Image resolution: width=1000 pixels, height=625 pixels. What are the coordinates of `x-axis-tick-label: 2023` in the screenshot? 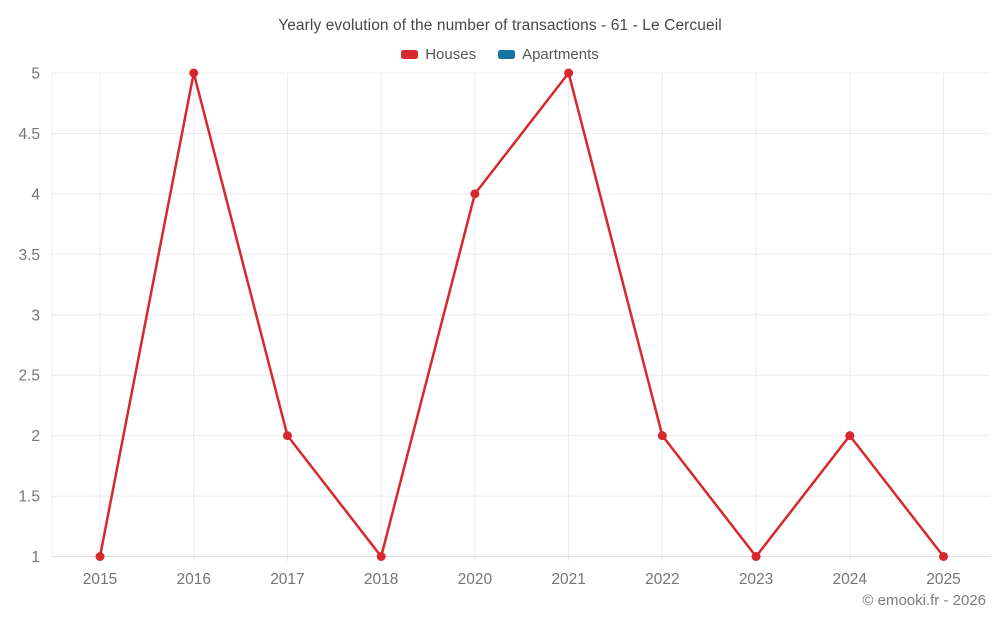 It's located at (756, 579).